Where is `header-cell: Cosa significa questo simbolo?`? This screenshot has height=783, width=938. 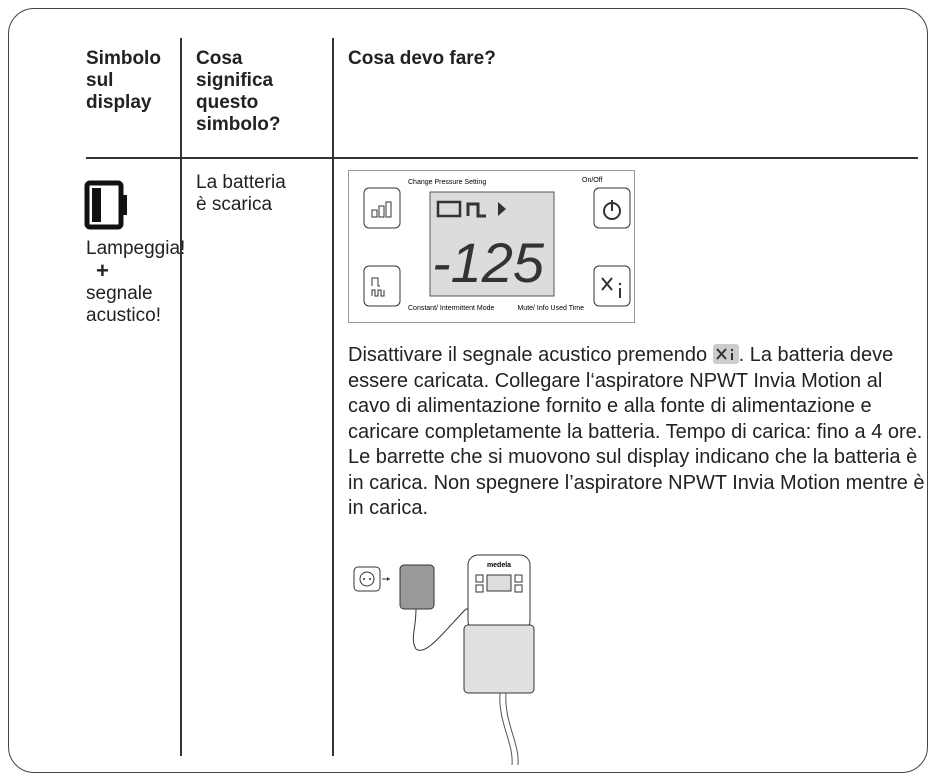
header-cell: Cosa significa questo simbolo? is located at coordinates (238, 91).